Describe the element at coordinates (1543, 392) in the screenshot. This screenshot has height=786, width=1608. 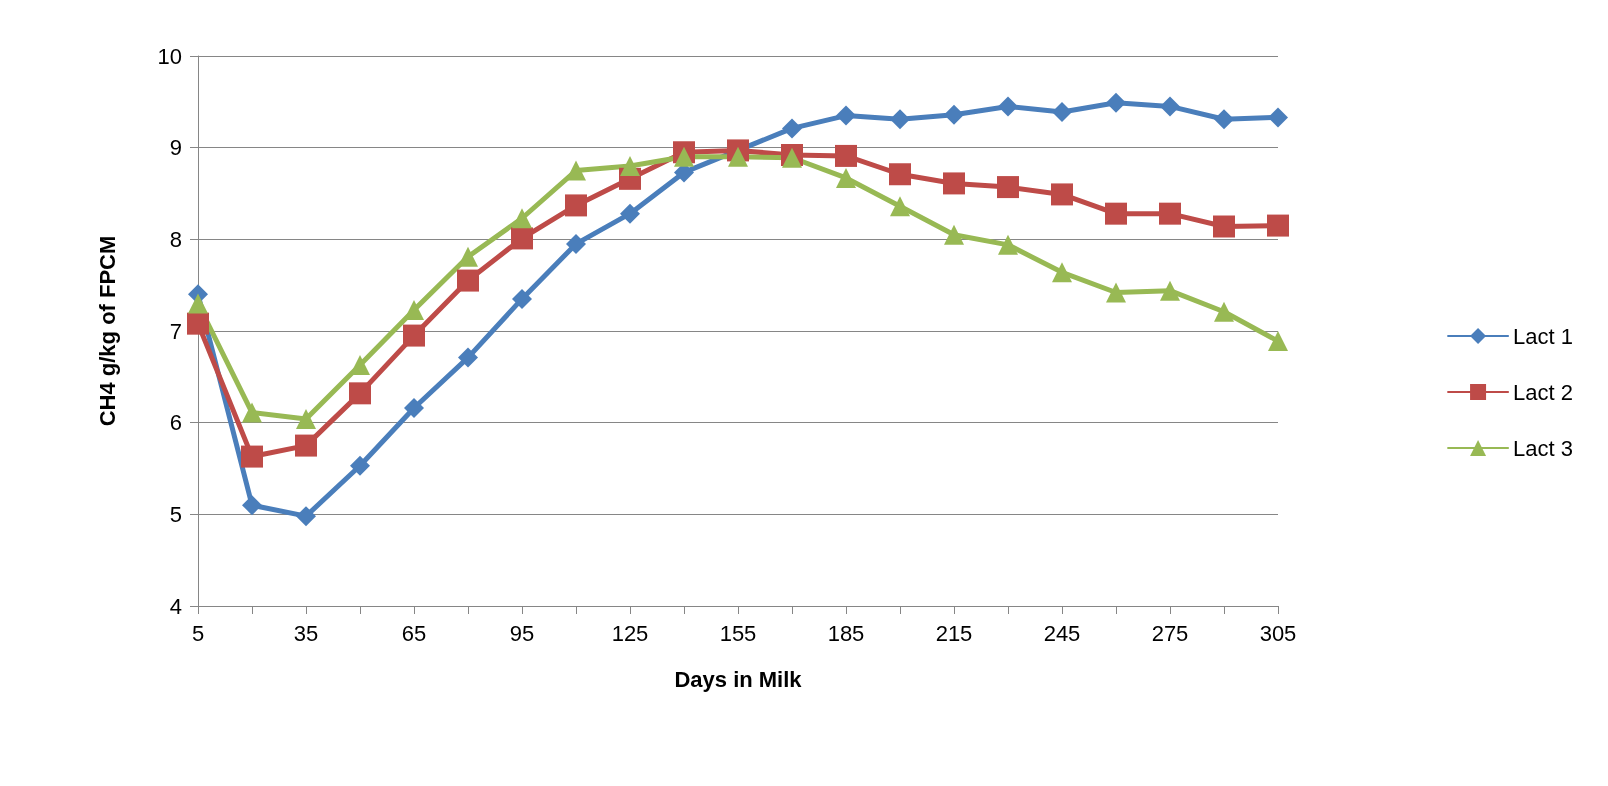
I see `legend-label: Lact 2` at that location.